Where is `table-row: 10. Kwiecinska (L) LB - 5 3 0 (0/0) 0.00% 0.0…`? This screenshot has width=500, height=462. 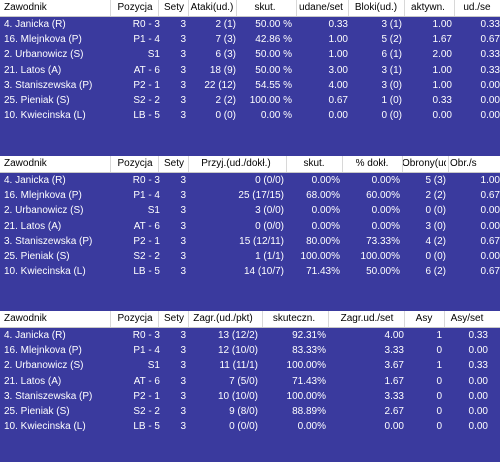
table-row: 10. Kwiecinska (L) LB - 5 3 0 (0/0) 0.00% 0.0… is located at coordinates (250, 426).